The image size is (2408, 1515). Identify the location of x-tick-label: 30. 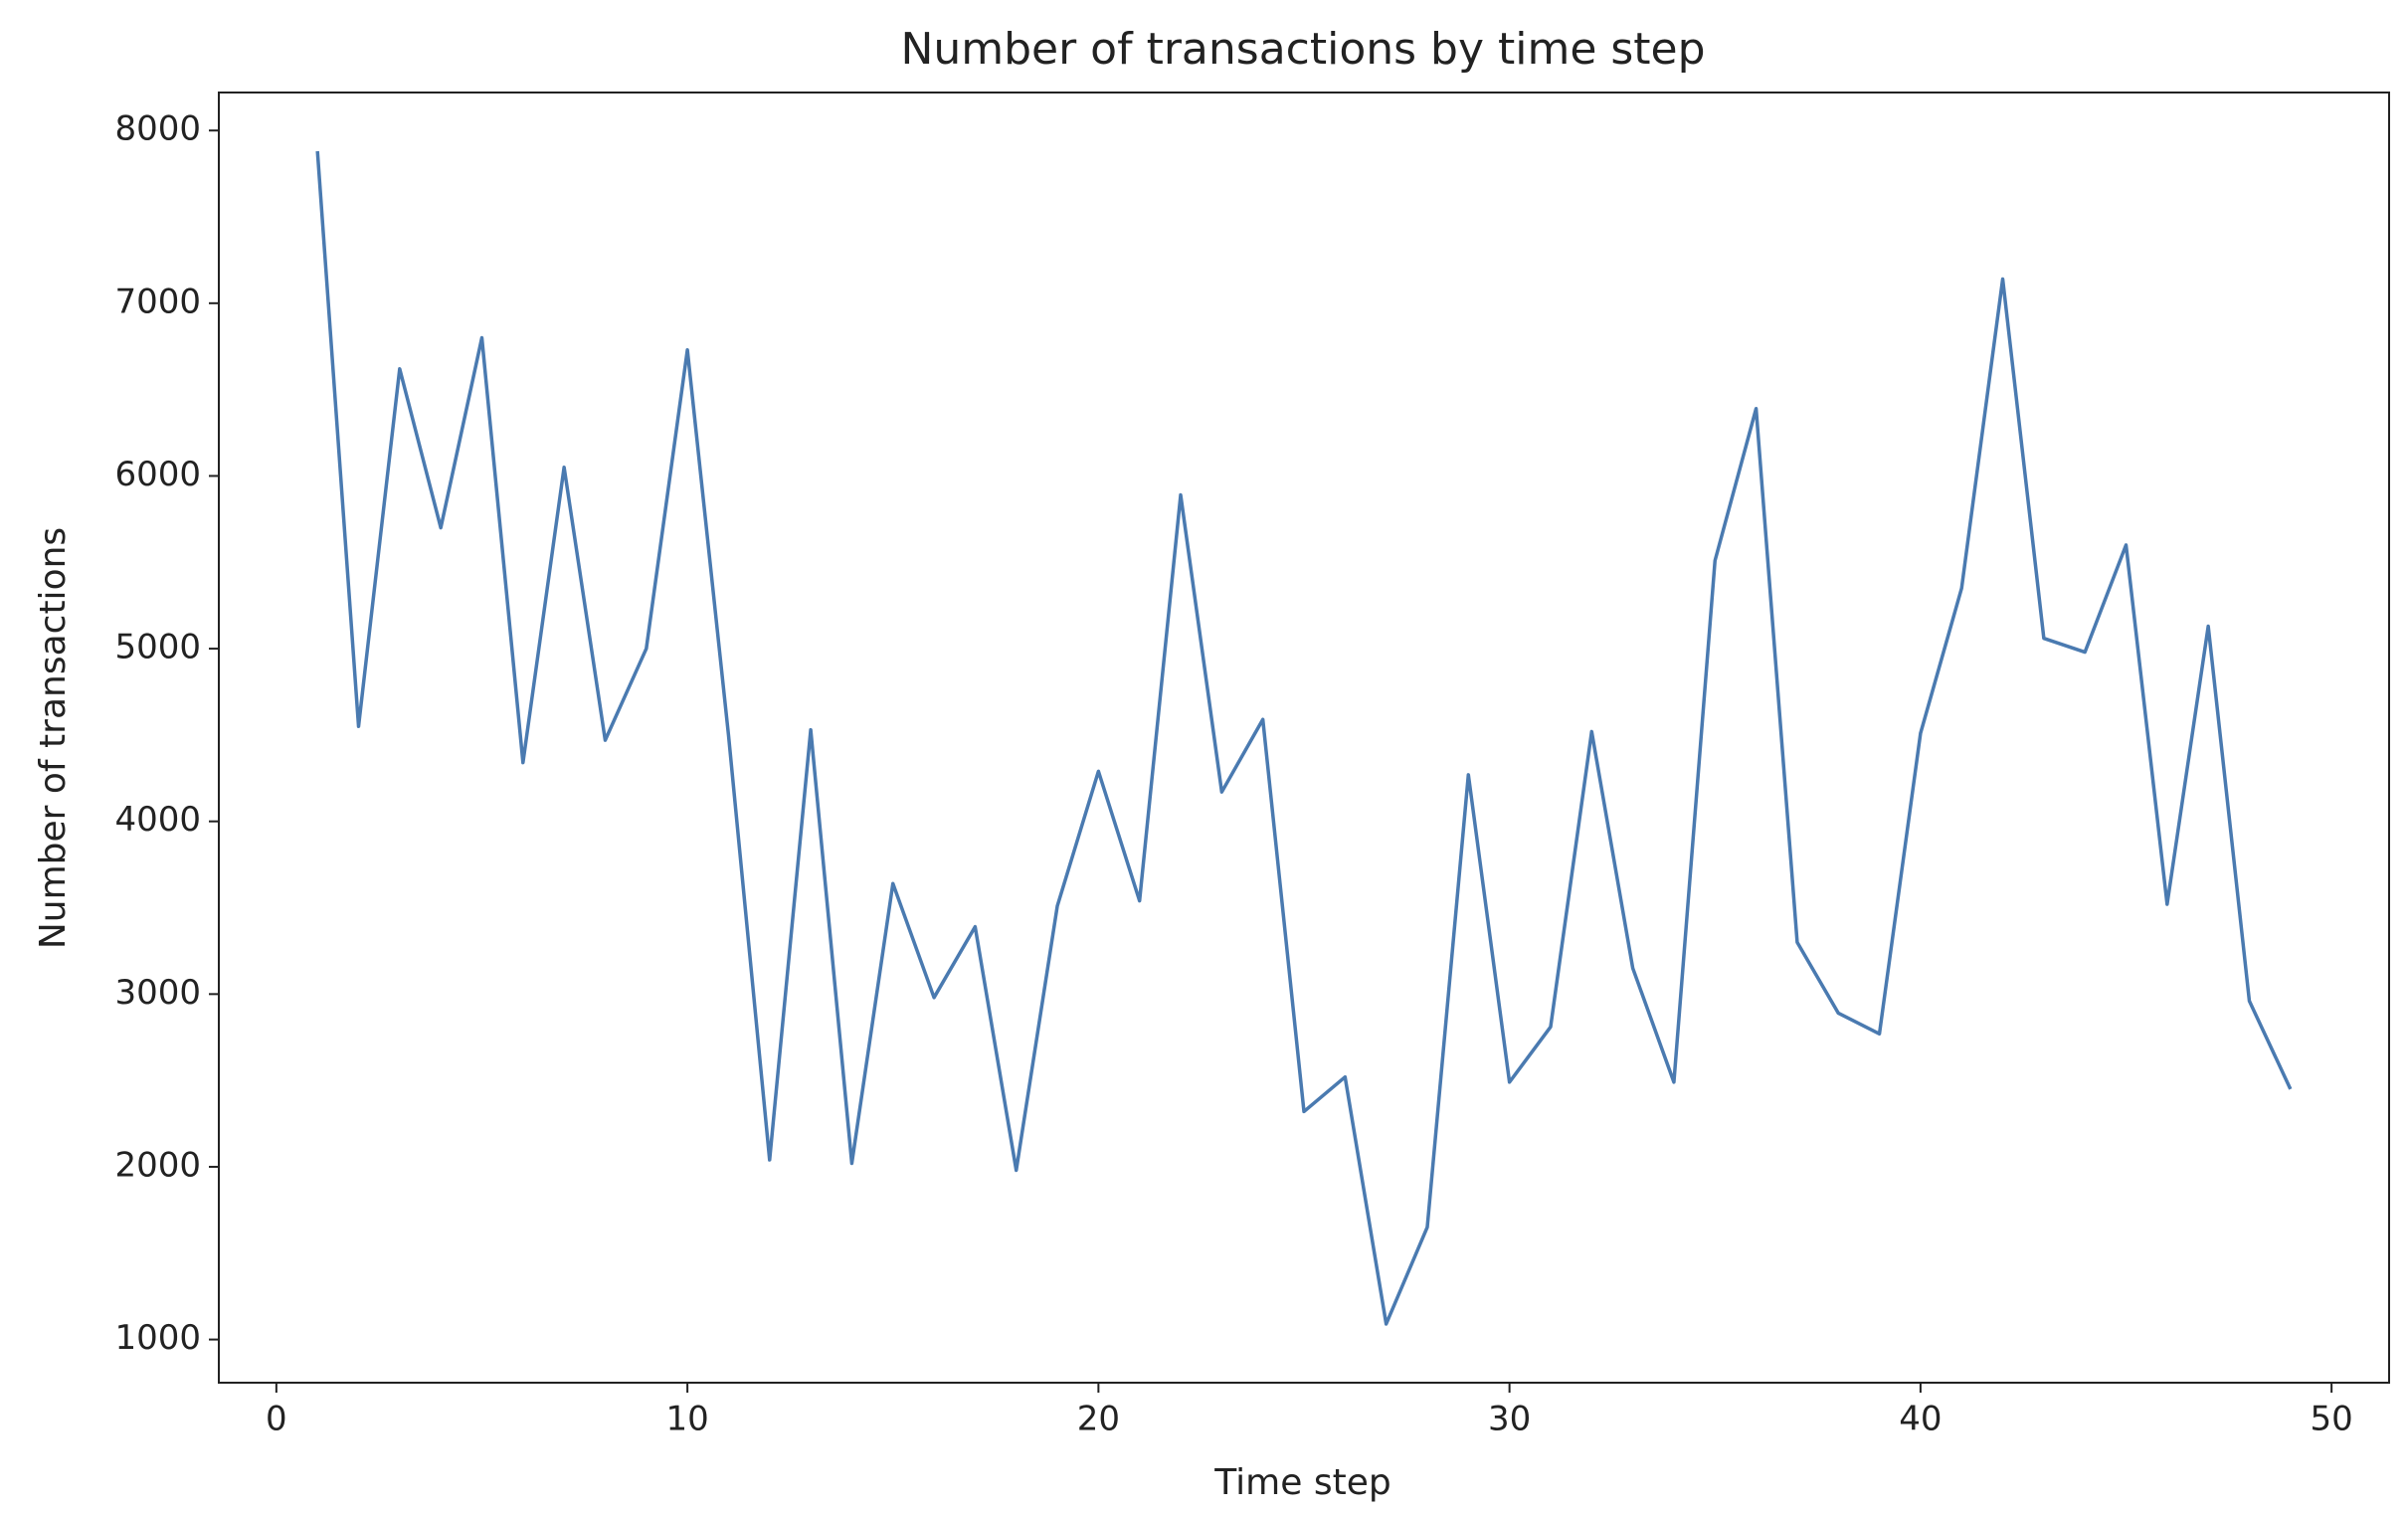
(1509, 1419).